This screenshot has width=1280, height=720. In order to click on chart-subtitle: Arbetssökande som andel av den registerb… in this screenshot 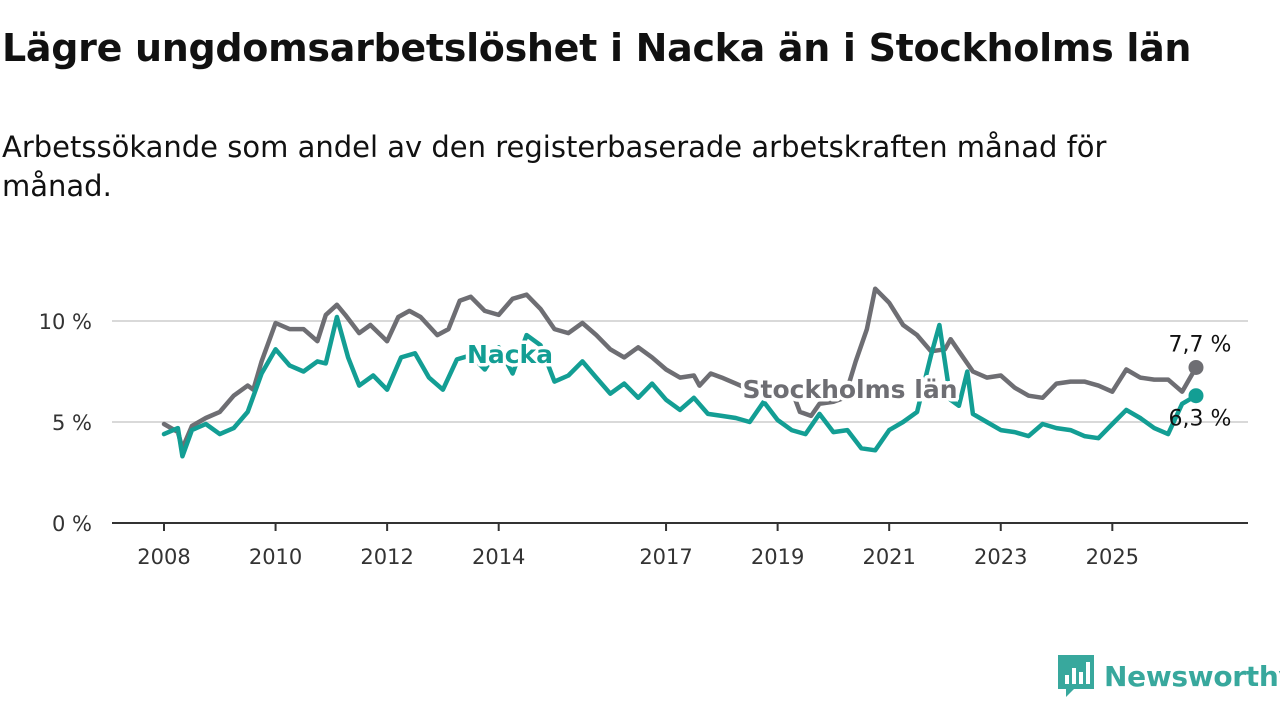, I will do `click(554, 166)`.